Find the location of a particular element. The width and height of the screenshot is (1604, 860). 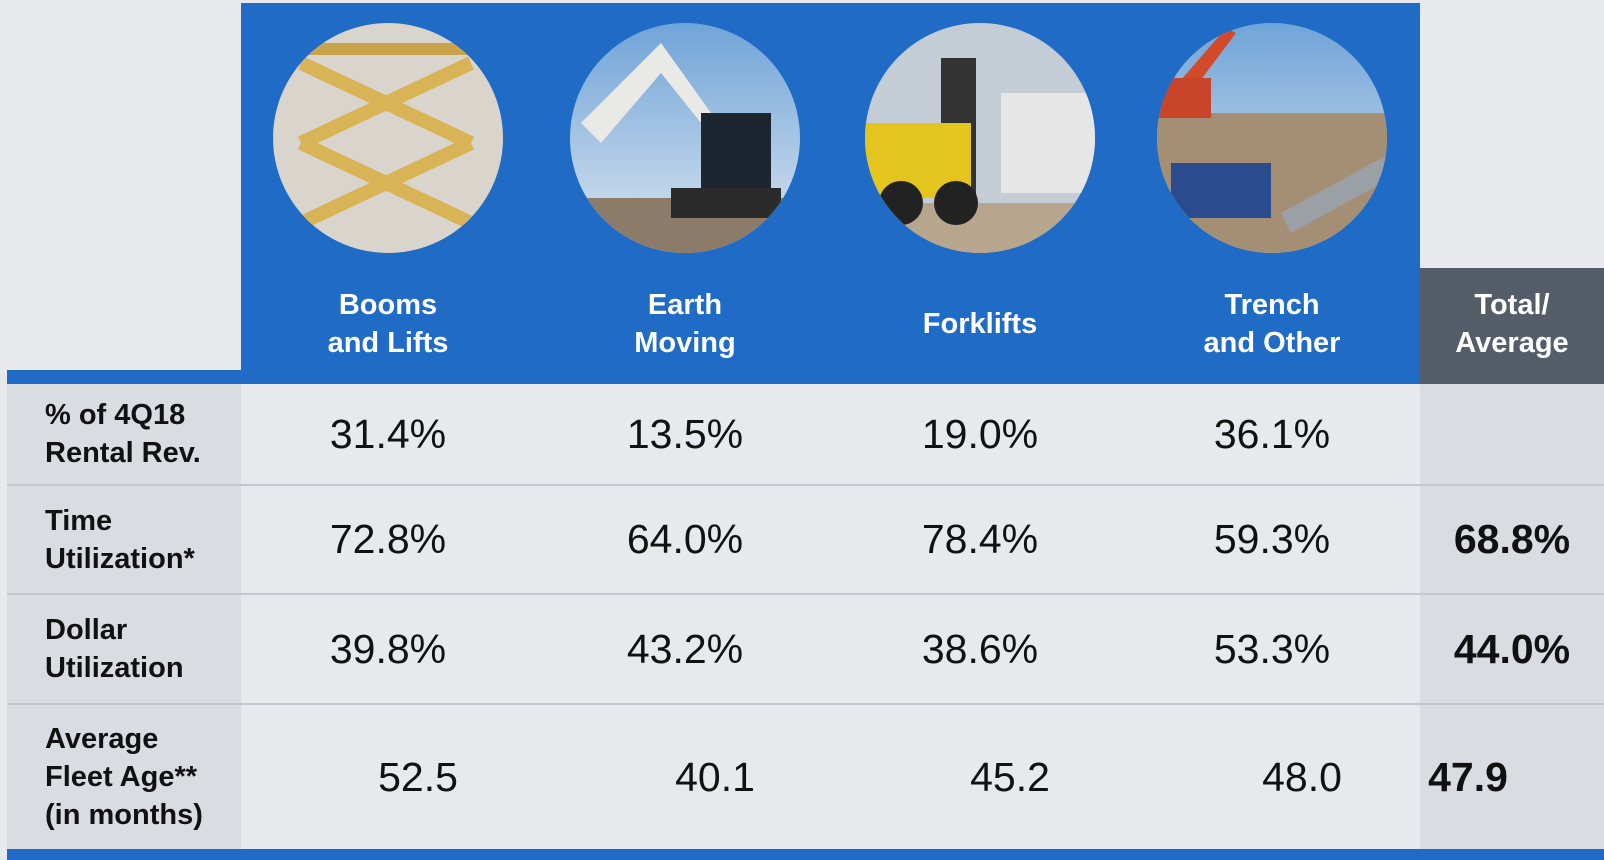

text-line: and Lifts is located at coordinates (388, 343).